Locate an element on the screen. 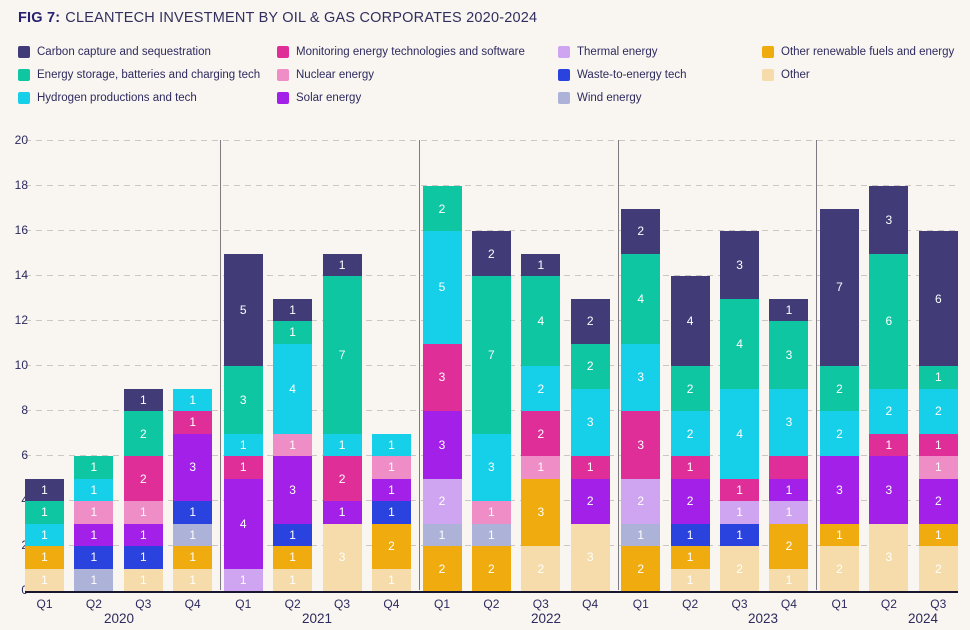 Image resolution: width=970 pixels, height=630 pixels. segment-2023-Q1-monitoring: 3 is located at coordinates (641, 445).